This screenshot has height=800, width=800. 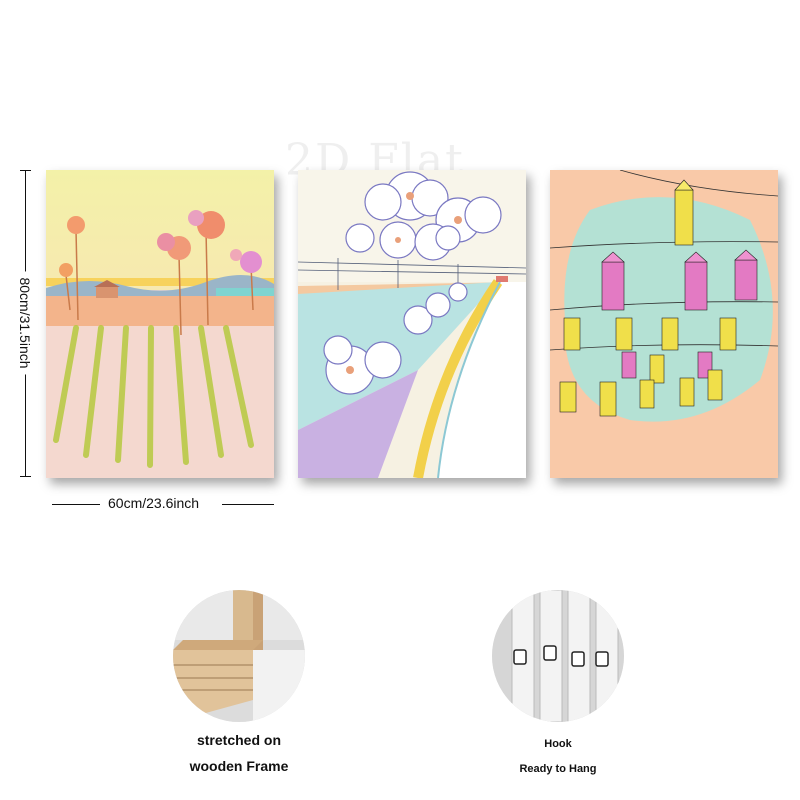 What do you see at coordinates (248, 504) in the screenshot?
I see `width-dimension-line-right` at bounding box center [248, 504].